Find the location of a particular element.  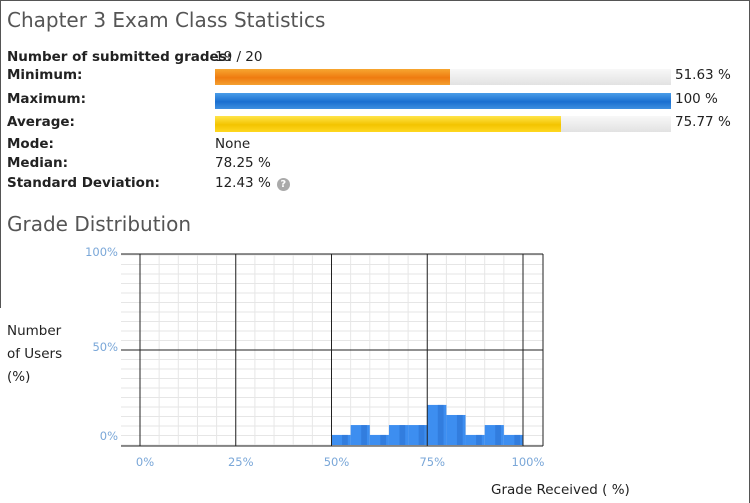

maximum-bar-track is located at coordinates (443, 101).